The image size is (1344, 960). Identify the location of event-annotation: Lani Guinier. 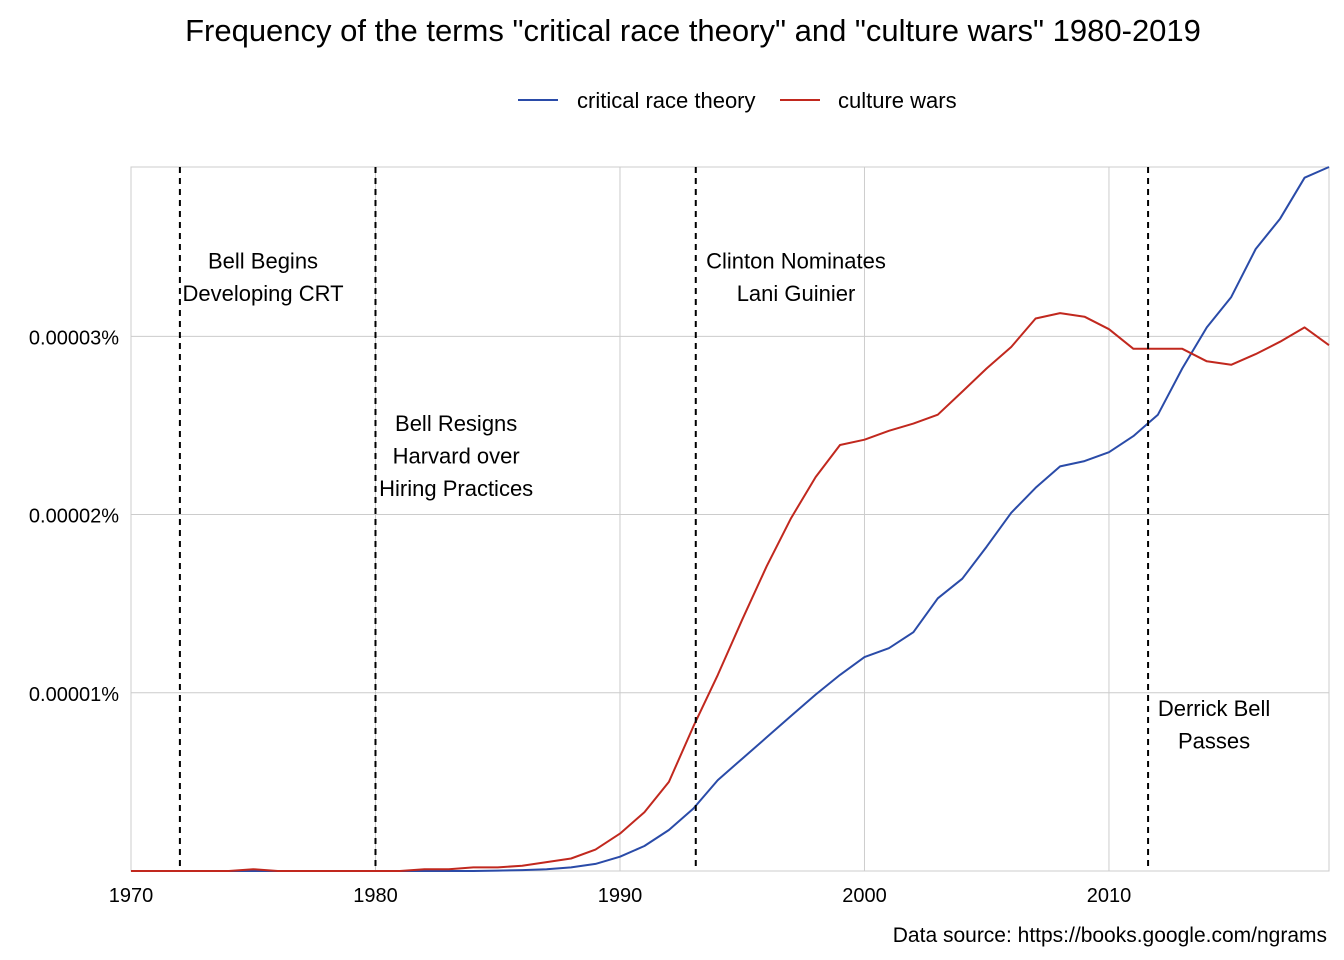
(796, 293).